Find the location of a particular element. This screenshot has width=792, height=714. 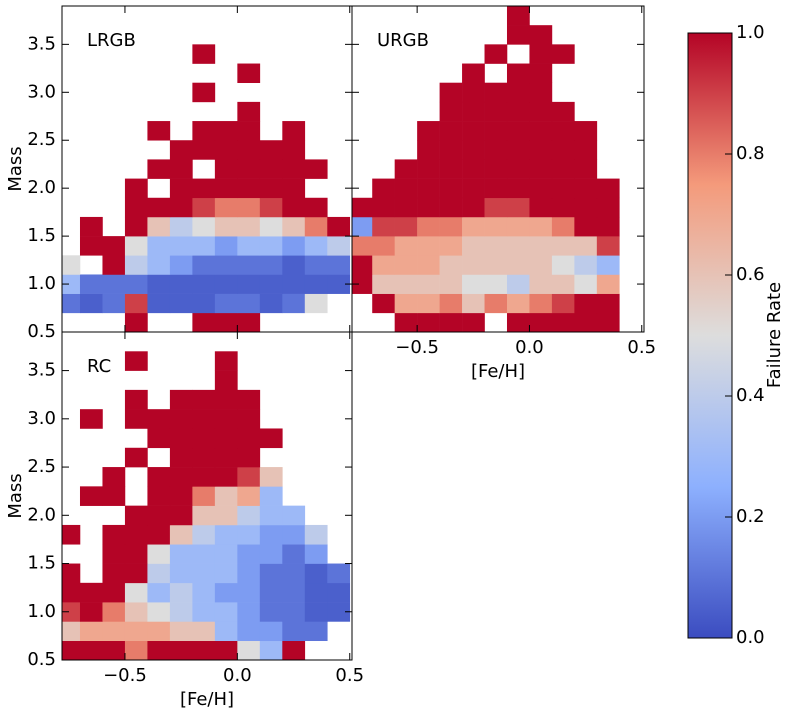

colorbar-tick-label: 0.2 is located at coordinates (750, 516).